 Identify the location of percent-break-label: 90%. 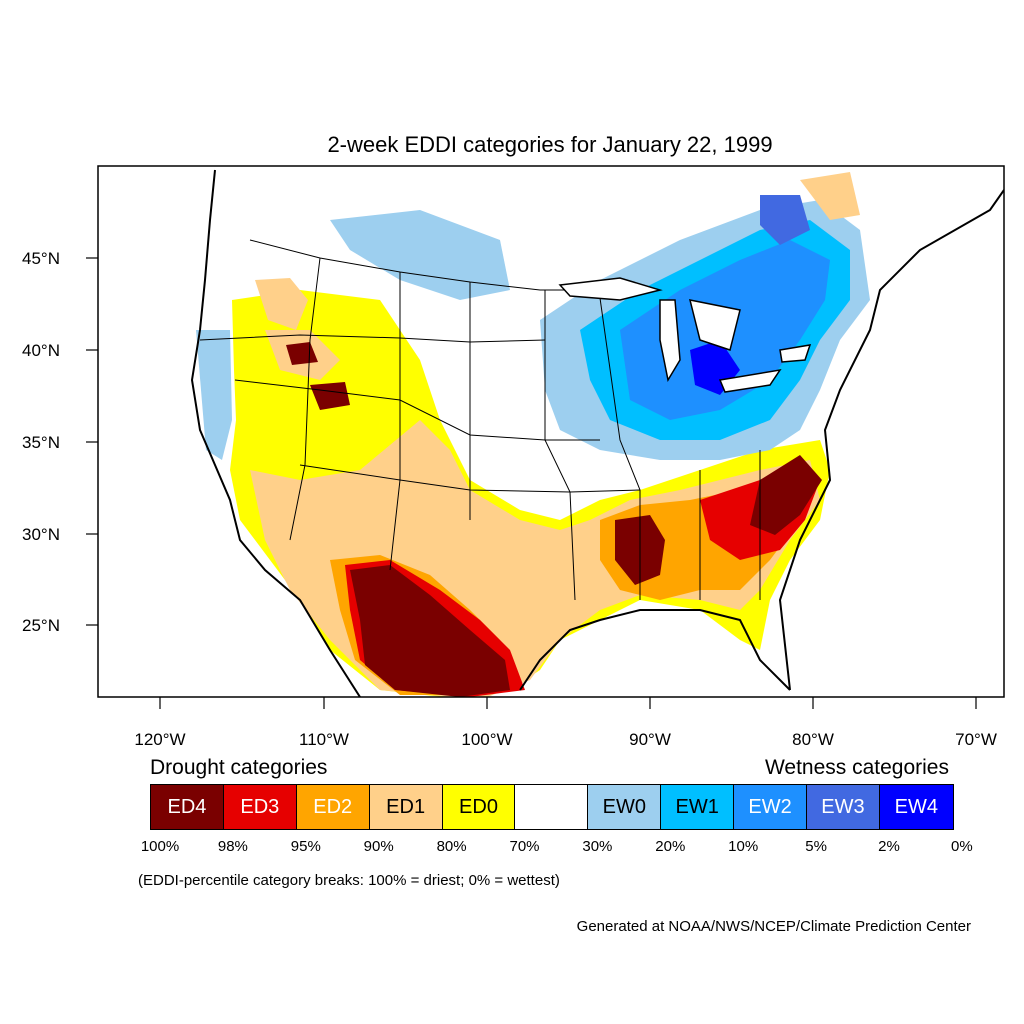
(378, 846).